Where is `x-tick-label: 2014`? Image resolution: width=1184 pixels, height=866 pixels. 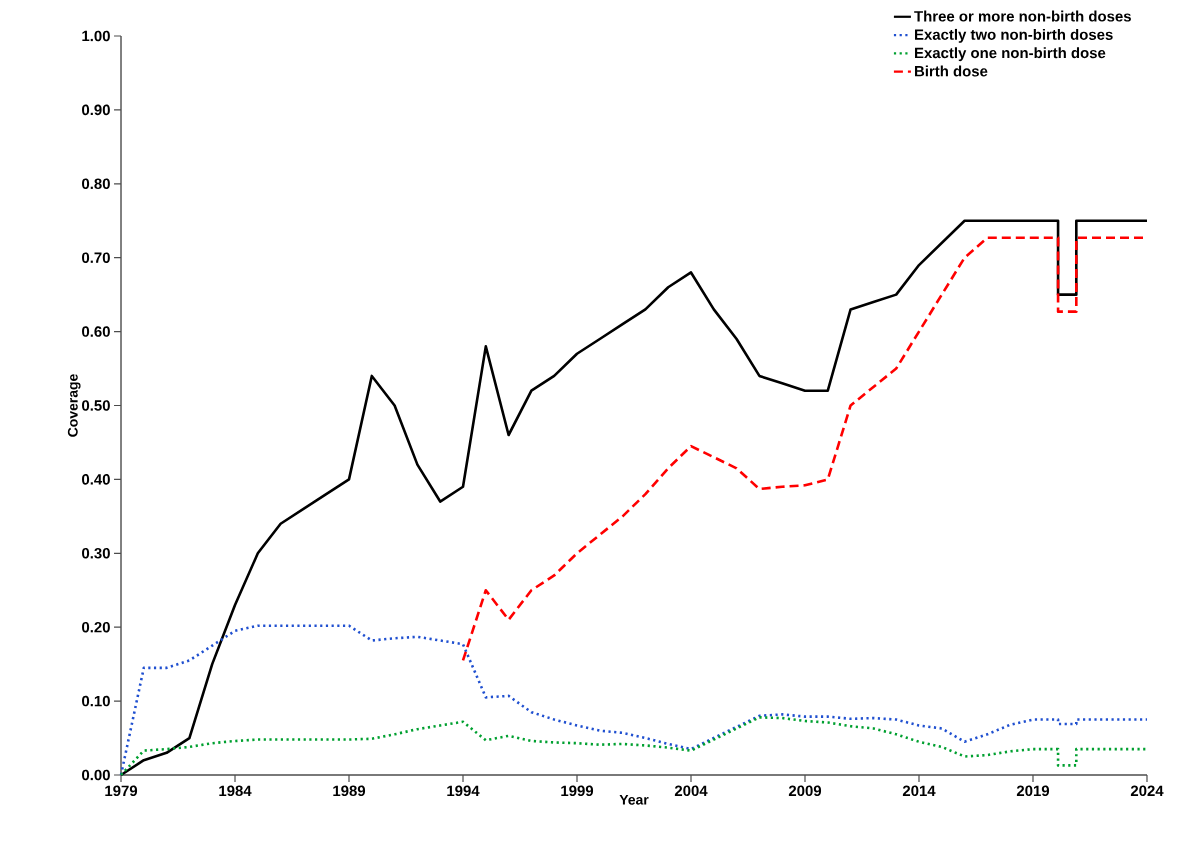 x-tick-label: 2014 is located at coordinates (919, 791).